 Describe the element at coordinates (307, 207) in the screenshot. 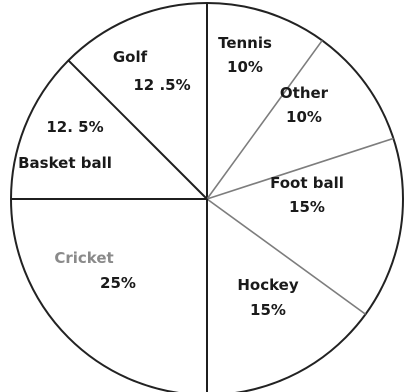

I see `slice-value-football: 15%` at that location.